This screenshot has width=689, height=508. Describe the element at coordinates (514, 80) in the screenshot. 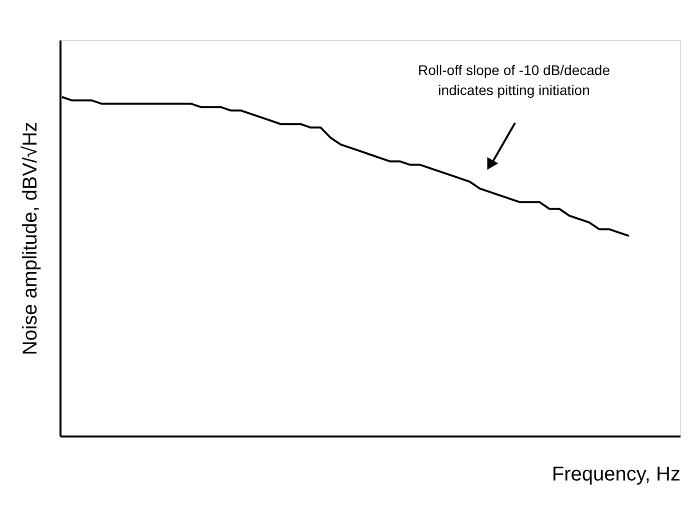

I see `annotation: Roll-off slope of -10 dB/decade indicates pitting initiation` at that location.